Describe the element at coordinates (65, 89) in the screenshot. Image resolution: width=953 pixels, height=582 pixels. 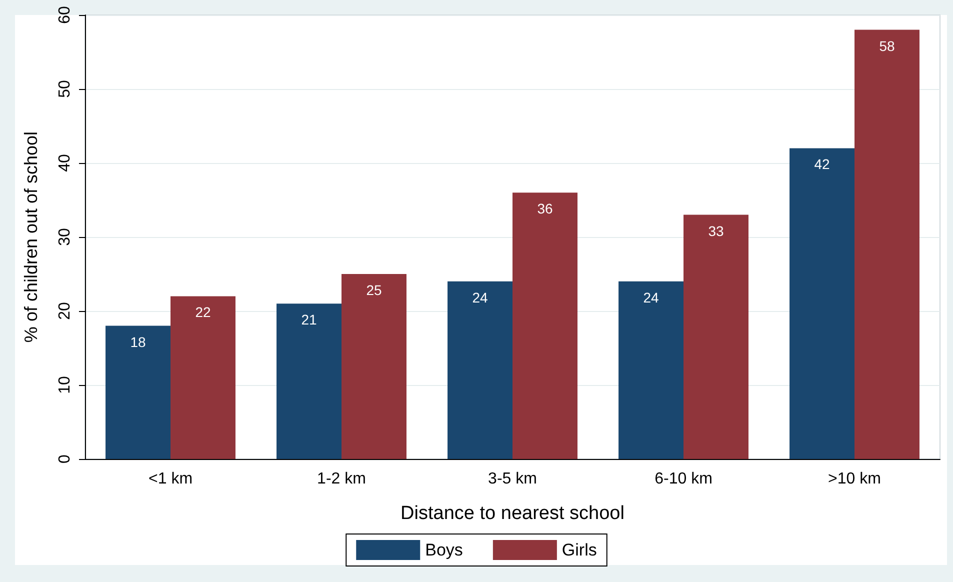
I see `y-tick-label: 50` at that location.